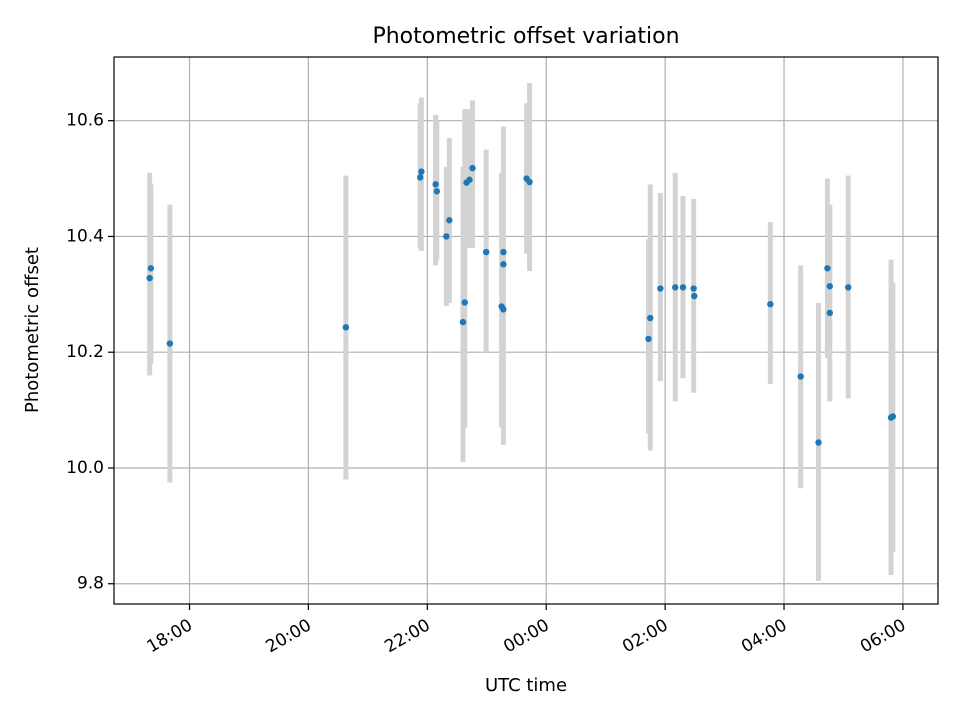 The image size is (960, 720). I want to click on y-tick-label: 10.6, so click(85, 121).